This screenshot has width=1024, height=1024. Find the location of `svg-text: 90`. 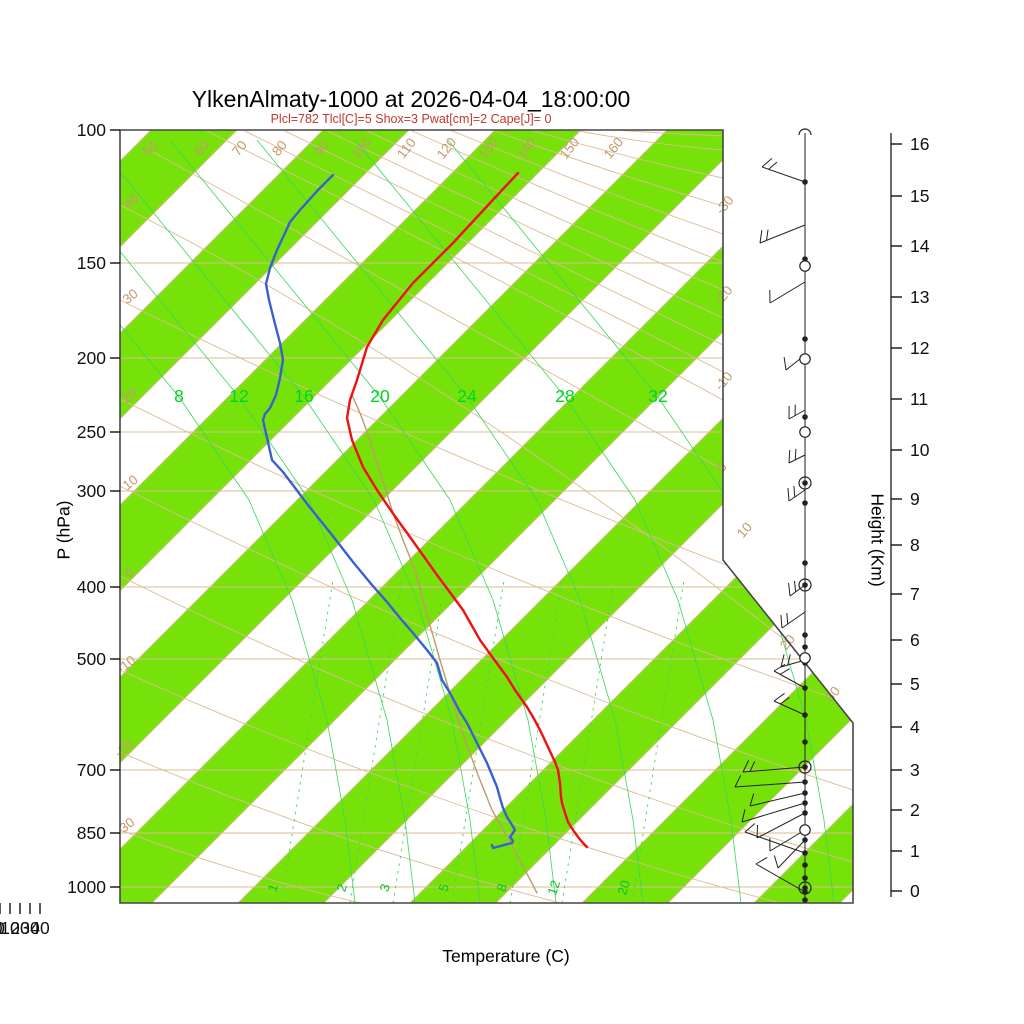

svg-text: 90 is located at coordinates (321, 148).